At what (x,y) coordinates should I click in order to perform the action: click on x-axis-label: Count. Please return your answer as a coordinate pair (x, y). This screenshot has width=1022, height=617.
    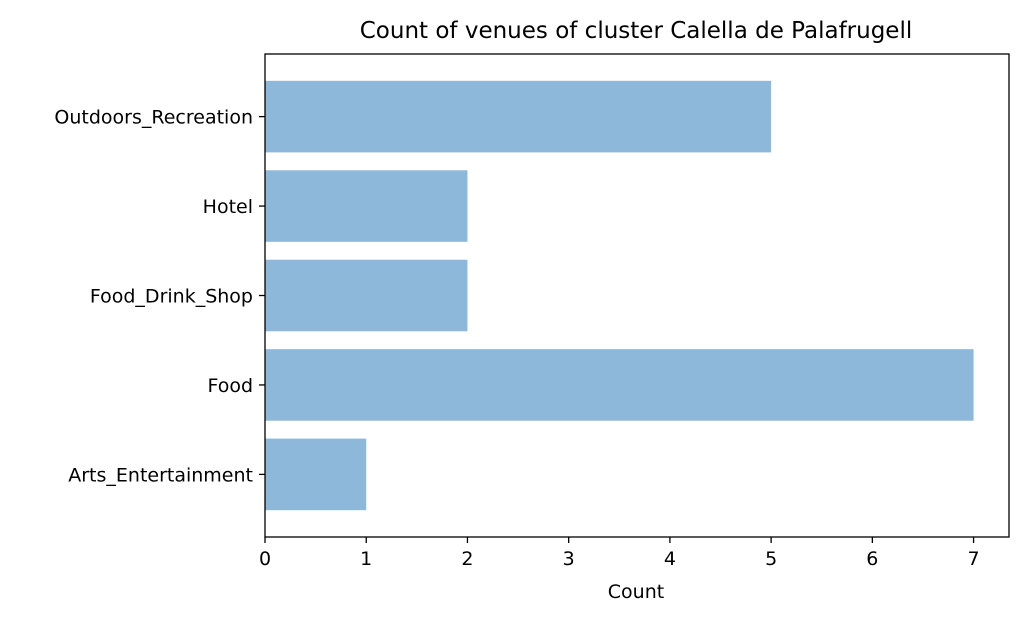
    Looking at the image, I should click on (636, 592).